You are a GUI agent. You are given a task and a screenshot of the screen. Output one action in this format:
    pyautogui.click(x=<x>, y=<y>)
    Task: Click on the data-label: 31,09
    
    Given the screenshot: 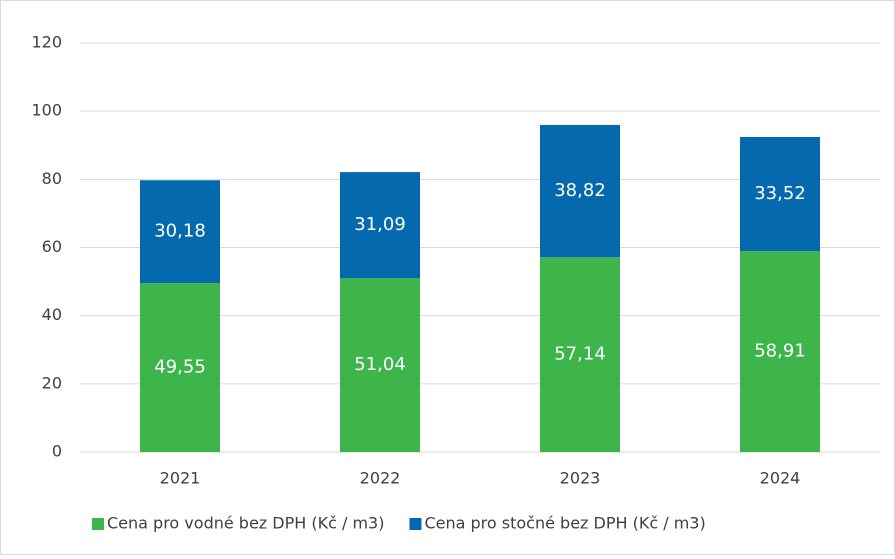 What is the action you would take?
    pyautogui.click(x=380, y=224)
    